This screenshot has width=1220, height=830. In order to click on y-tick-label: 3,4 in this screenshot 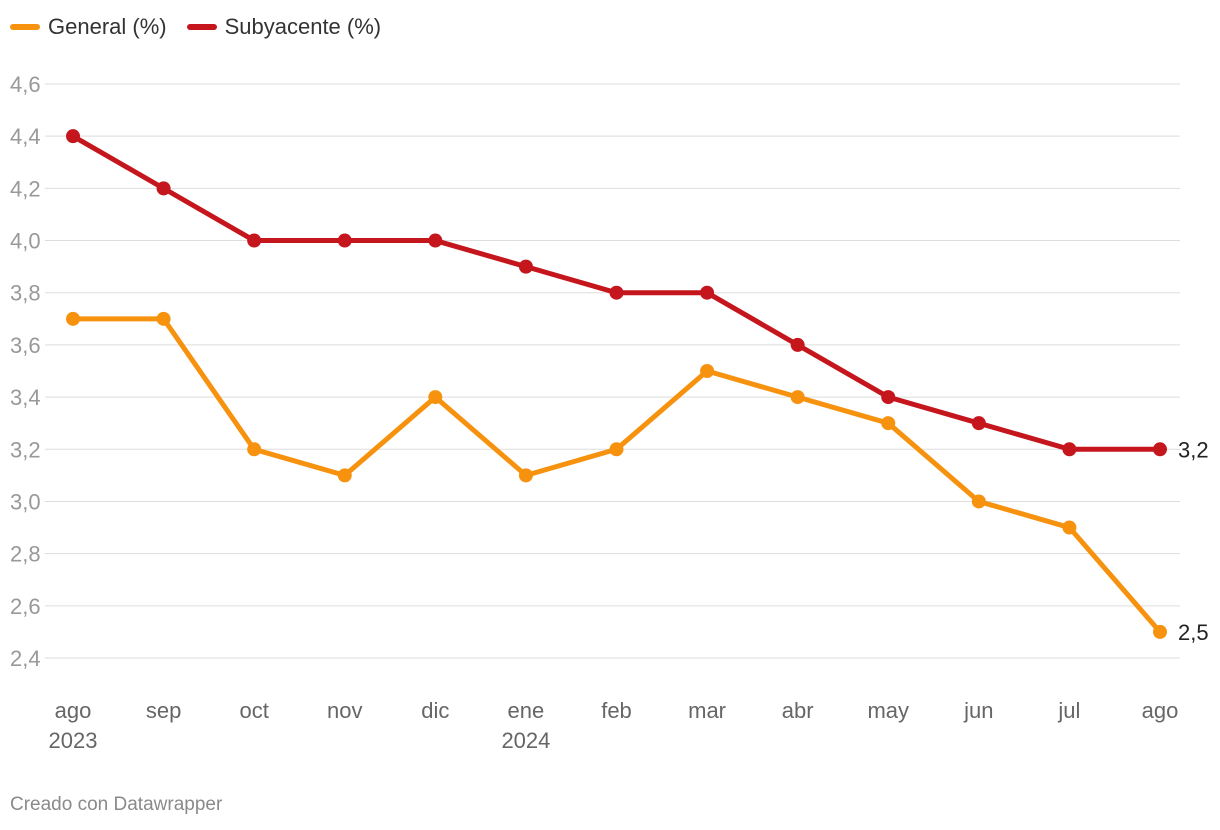, I will do `click(25, 397)`.